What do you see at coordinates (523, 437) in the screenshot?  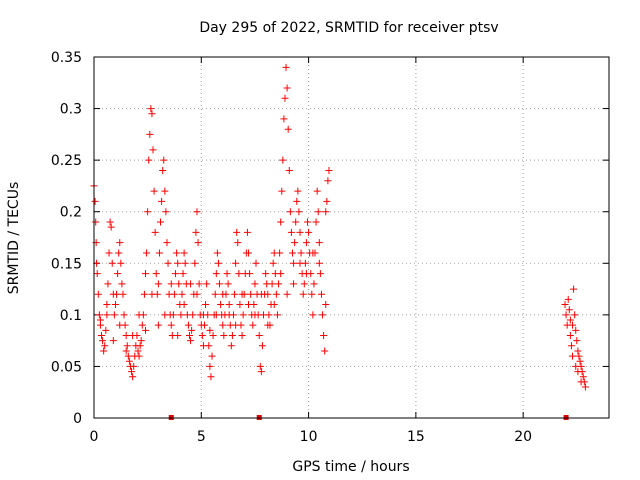 I see `x-tick-label: 20` at bounding box center [523, 437].